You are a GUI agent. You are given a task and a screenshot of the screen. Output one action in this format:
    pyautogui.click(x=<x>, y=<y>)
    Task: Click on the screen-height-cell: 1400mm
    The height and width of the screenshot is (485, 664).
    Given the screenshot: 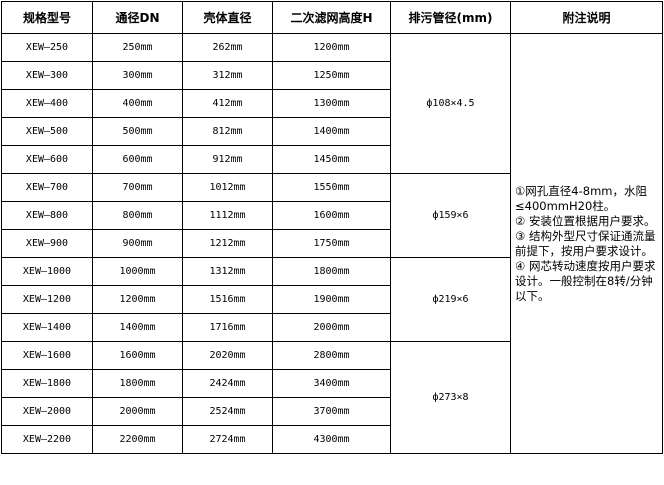 What is the action you would take?
    pyautogui.click(x=331, y=131)
    